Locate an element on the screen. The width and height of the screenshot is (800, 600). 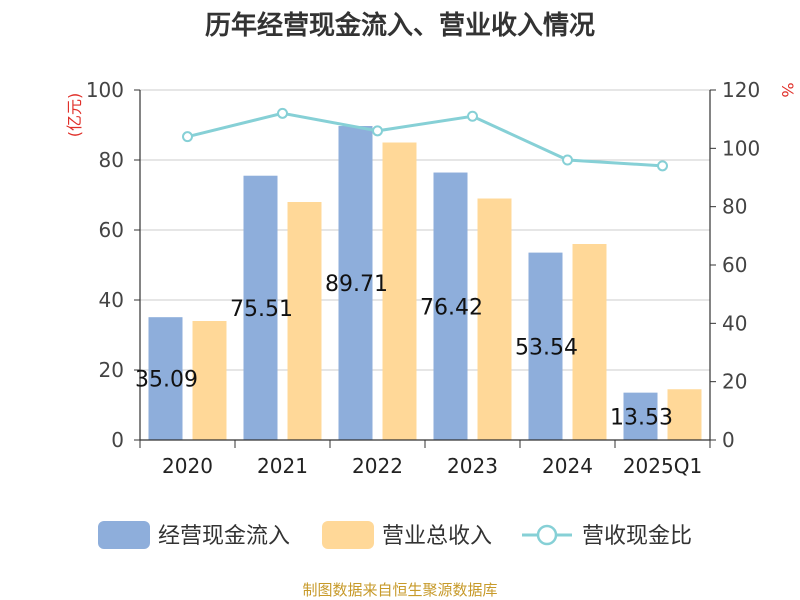
legend-swatch-cash-inflow is located at coordinates (124, 535).